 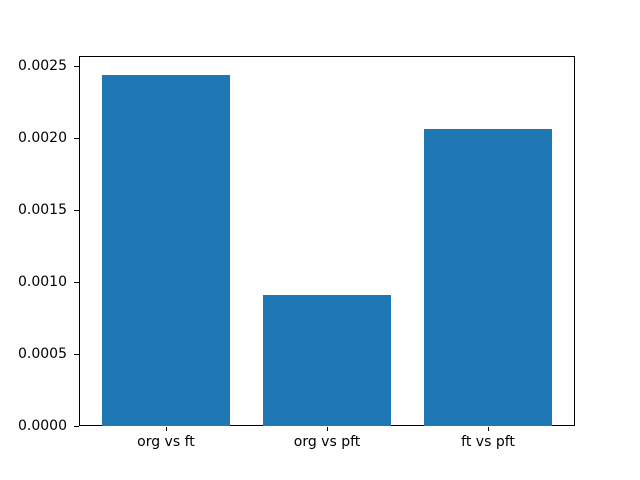 I want to click on bar-ft-vs-pft, so click(x=488, y=277).